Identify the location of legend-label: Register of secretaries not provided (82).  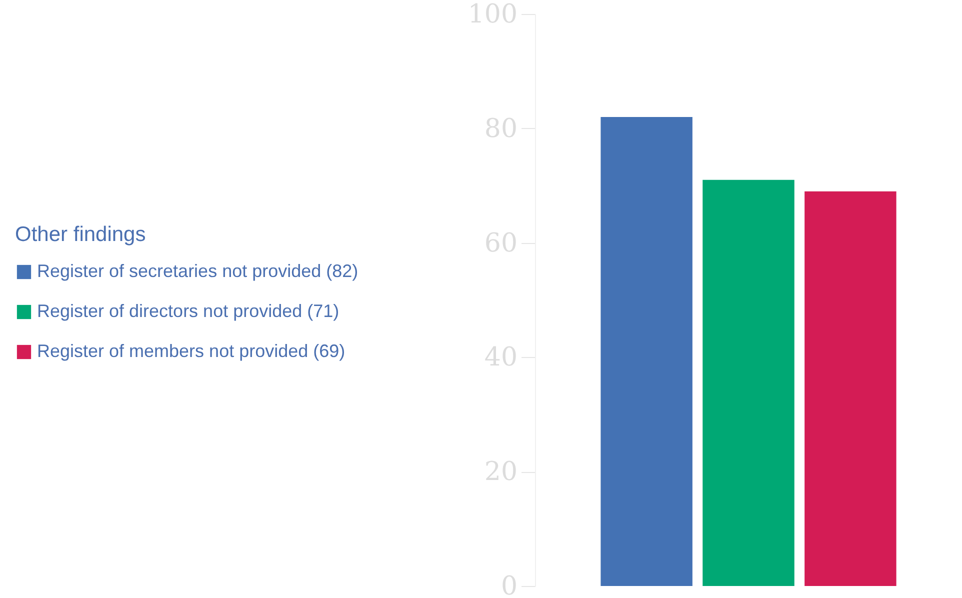
(197, 271).